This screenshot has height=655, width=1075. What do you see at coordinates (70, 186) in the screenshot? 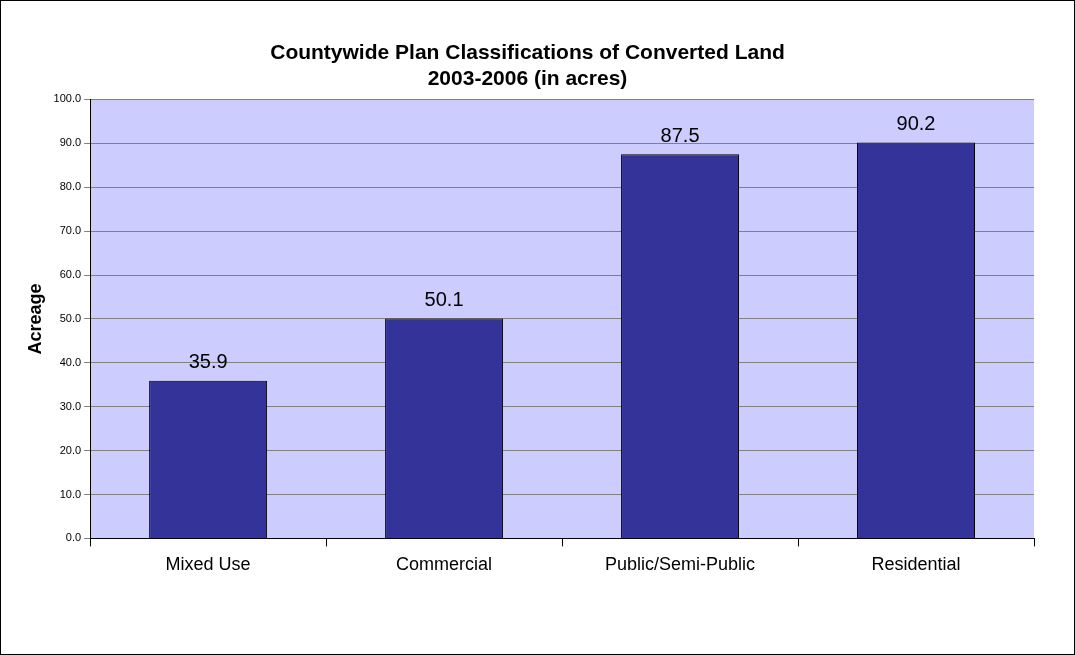
I see `y-tick-label: 80.0` at bounding box center [70, 186].